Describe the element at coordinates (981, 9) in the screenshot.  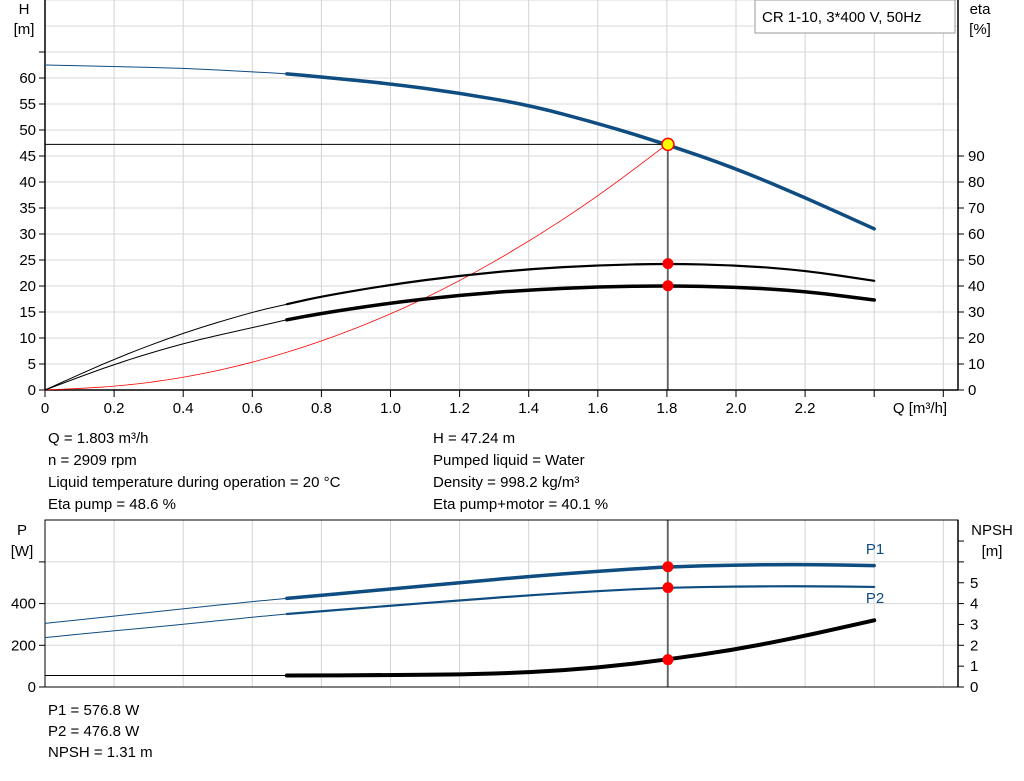
I see `eta-axis-name: eta` at that location.